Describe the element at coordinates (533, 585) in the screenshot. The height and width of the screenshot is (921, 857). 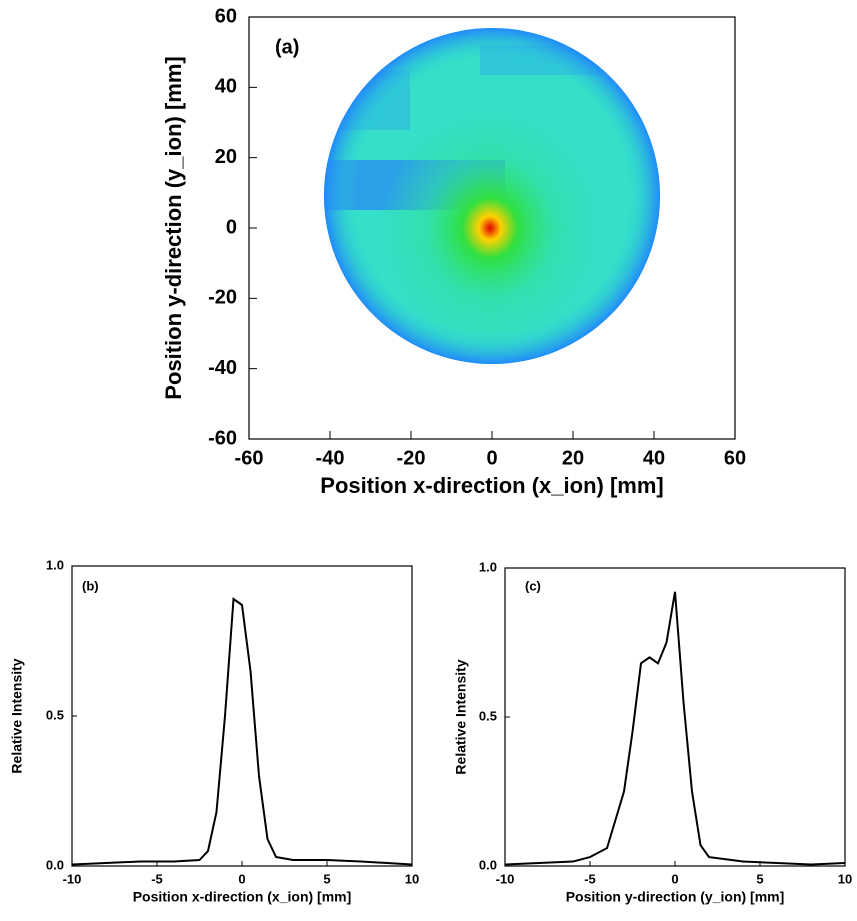
I see `panel-annotation: (c)` at that location.